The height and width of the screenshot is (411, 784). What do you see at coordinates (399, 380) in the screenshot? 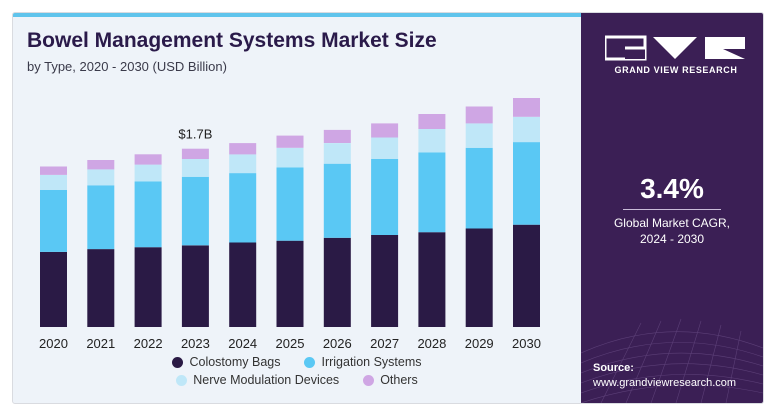
I see `legend-label-others: Others` at bounding box center [399, 380].